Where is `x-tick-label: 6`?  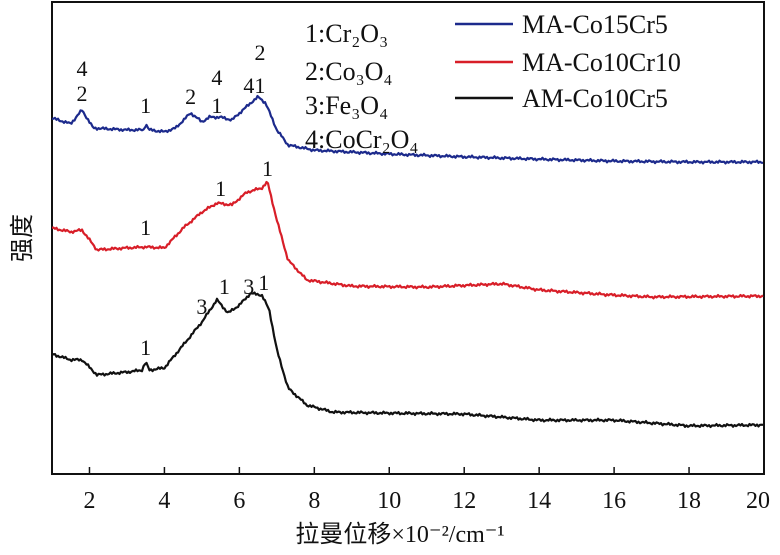 x-tick-label: 6 is located at coordinates (239, 501).